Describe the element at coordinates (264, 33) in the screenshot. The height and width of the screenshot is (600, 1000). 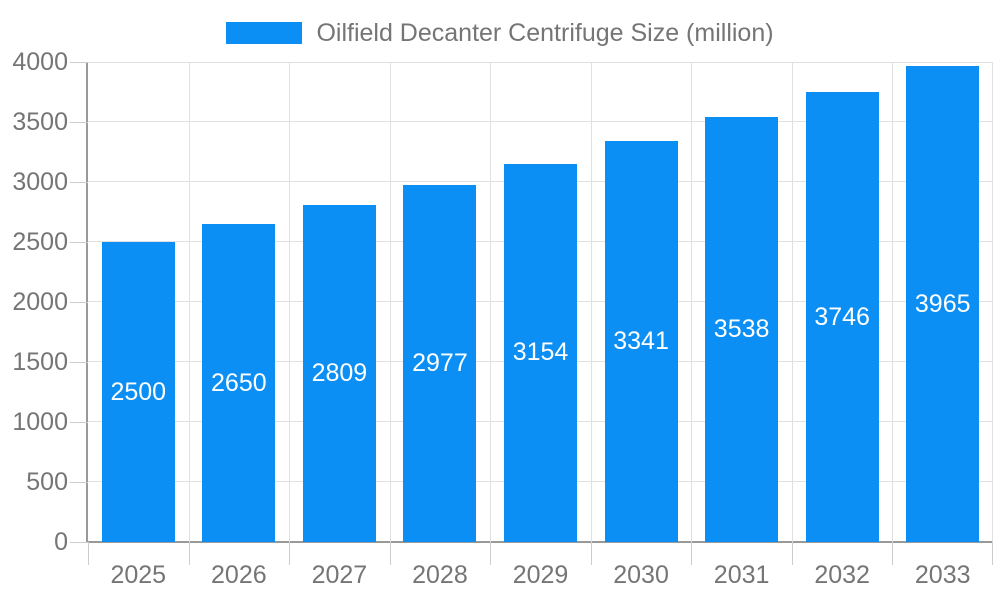
I see `legend-swatch` at that location.